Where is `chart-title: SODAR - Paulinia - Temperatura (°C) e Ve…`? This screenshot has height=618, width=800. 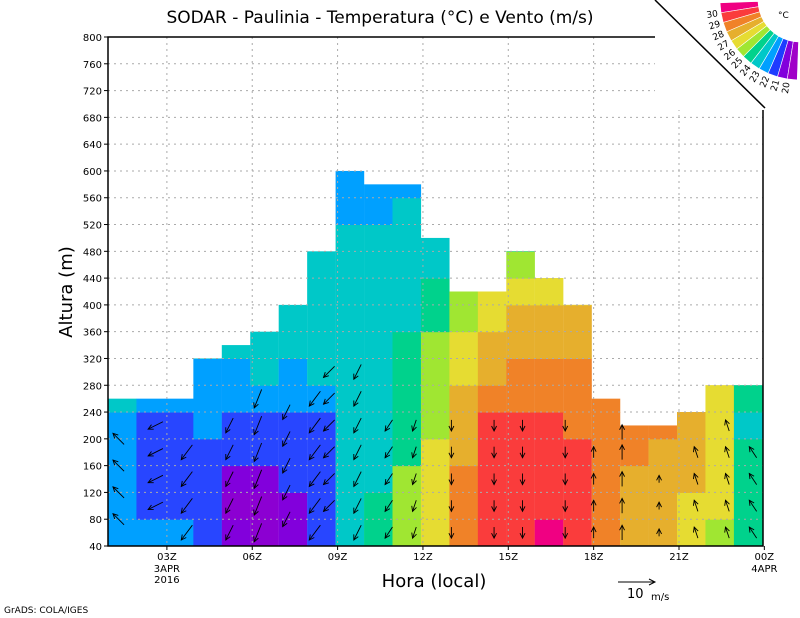
chart-title: SODAR - Paulinia - Temperatura (°C) e Ve… is located at coordinates (379, 18).